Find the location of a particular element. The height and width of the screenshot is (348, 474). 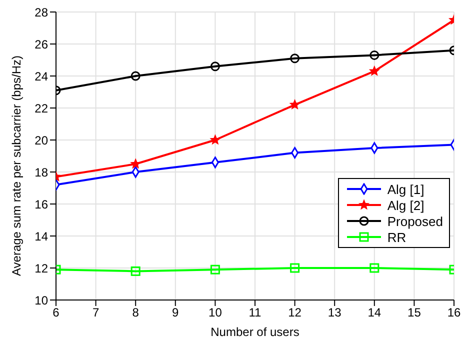

x-tick-label: 14 is located at coordinates (375, 313).